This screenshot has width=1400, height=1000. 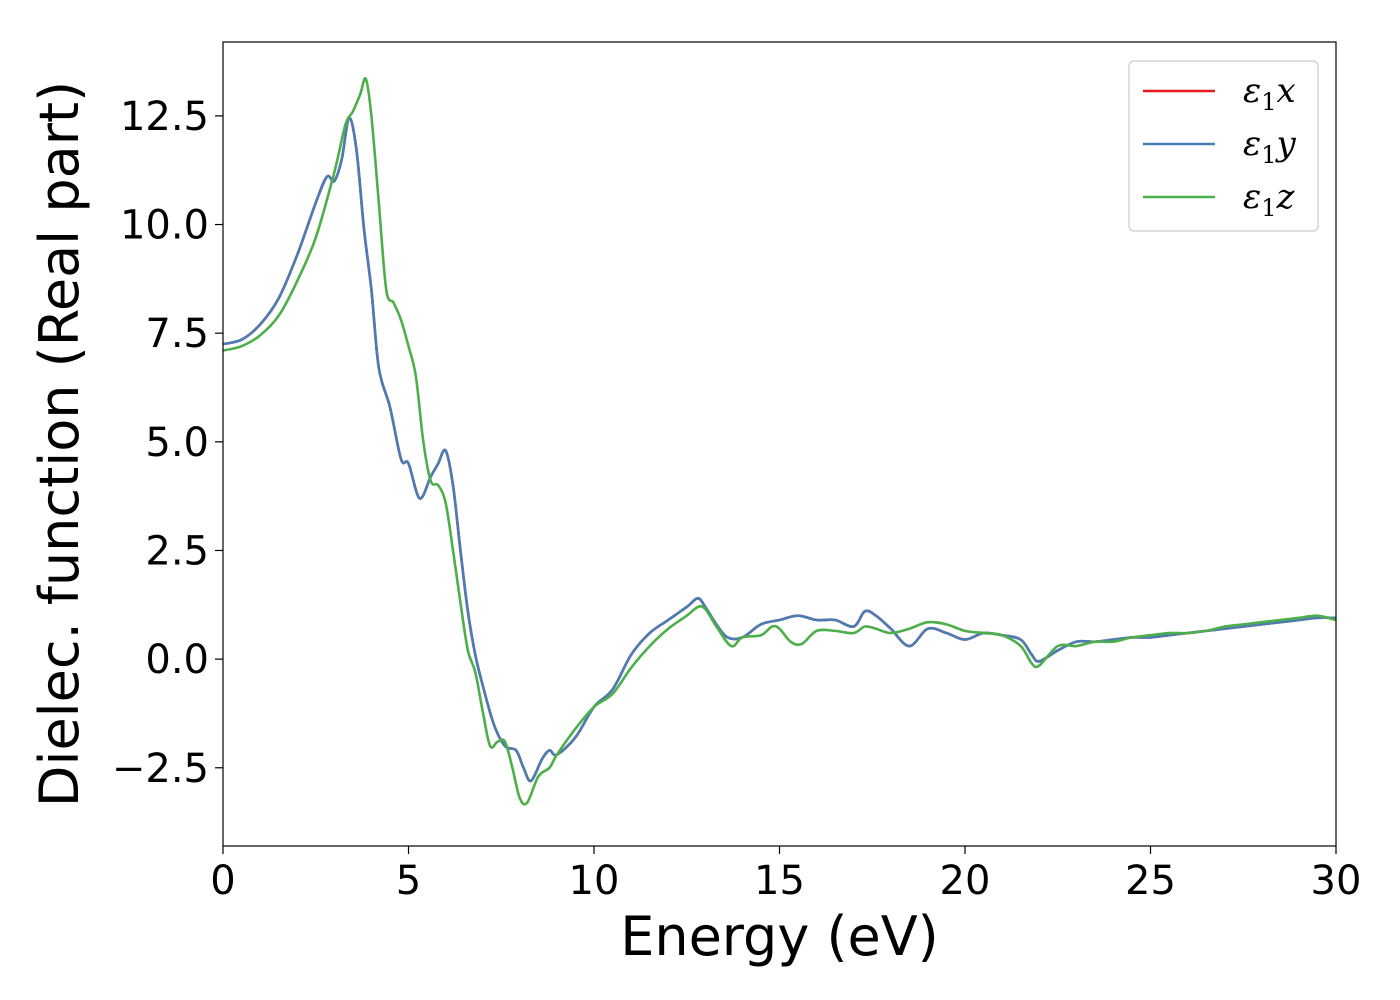 I want to click on y-tick-label: 0.0, so click(x=177, y=660).